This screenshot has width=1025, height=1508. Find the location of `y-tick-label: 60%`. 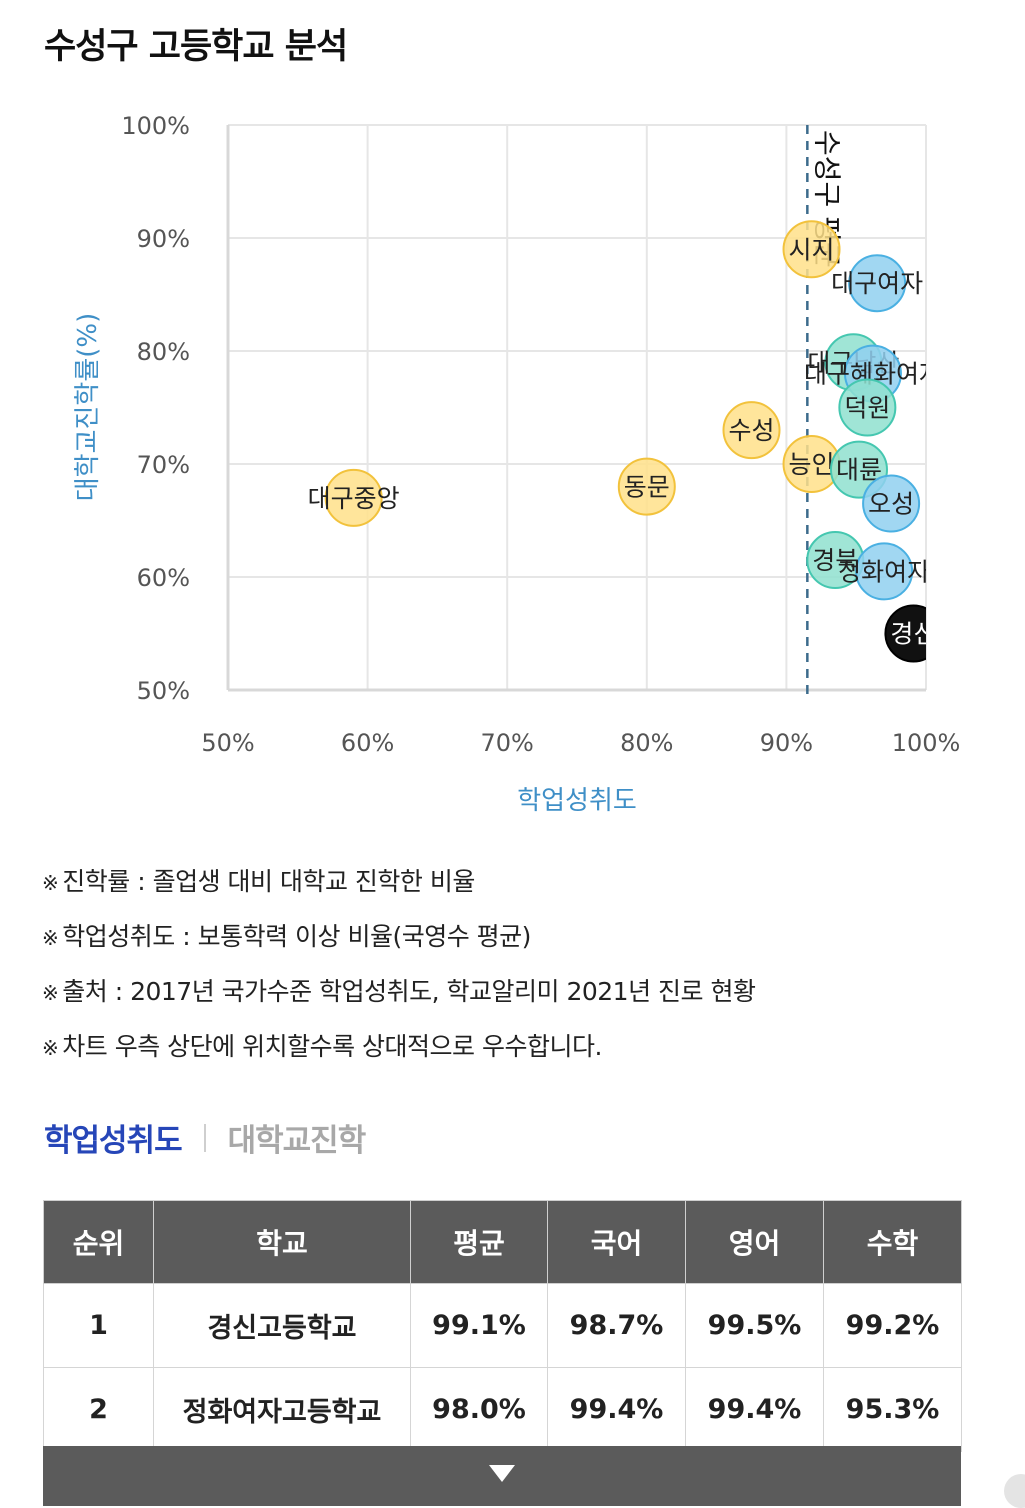

y-tick-label: 60% is located at coordinates (163, 578).